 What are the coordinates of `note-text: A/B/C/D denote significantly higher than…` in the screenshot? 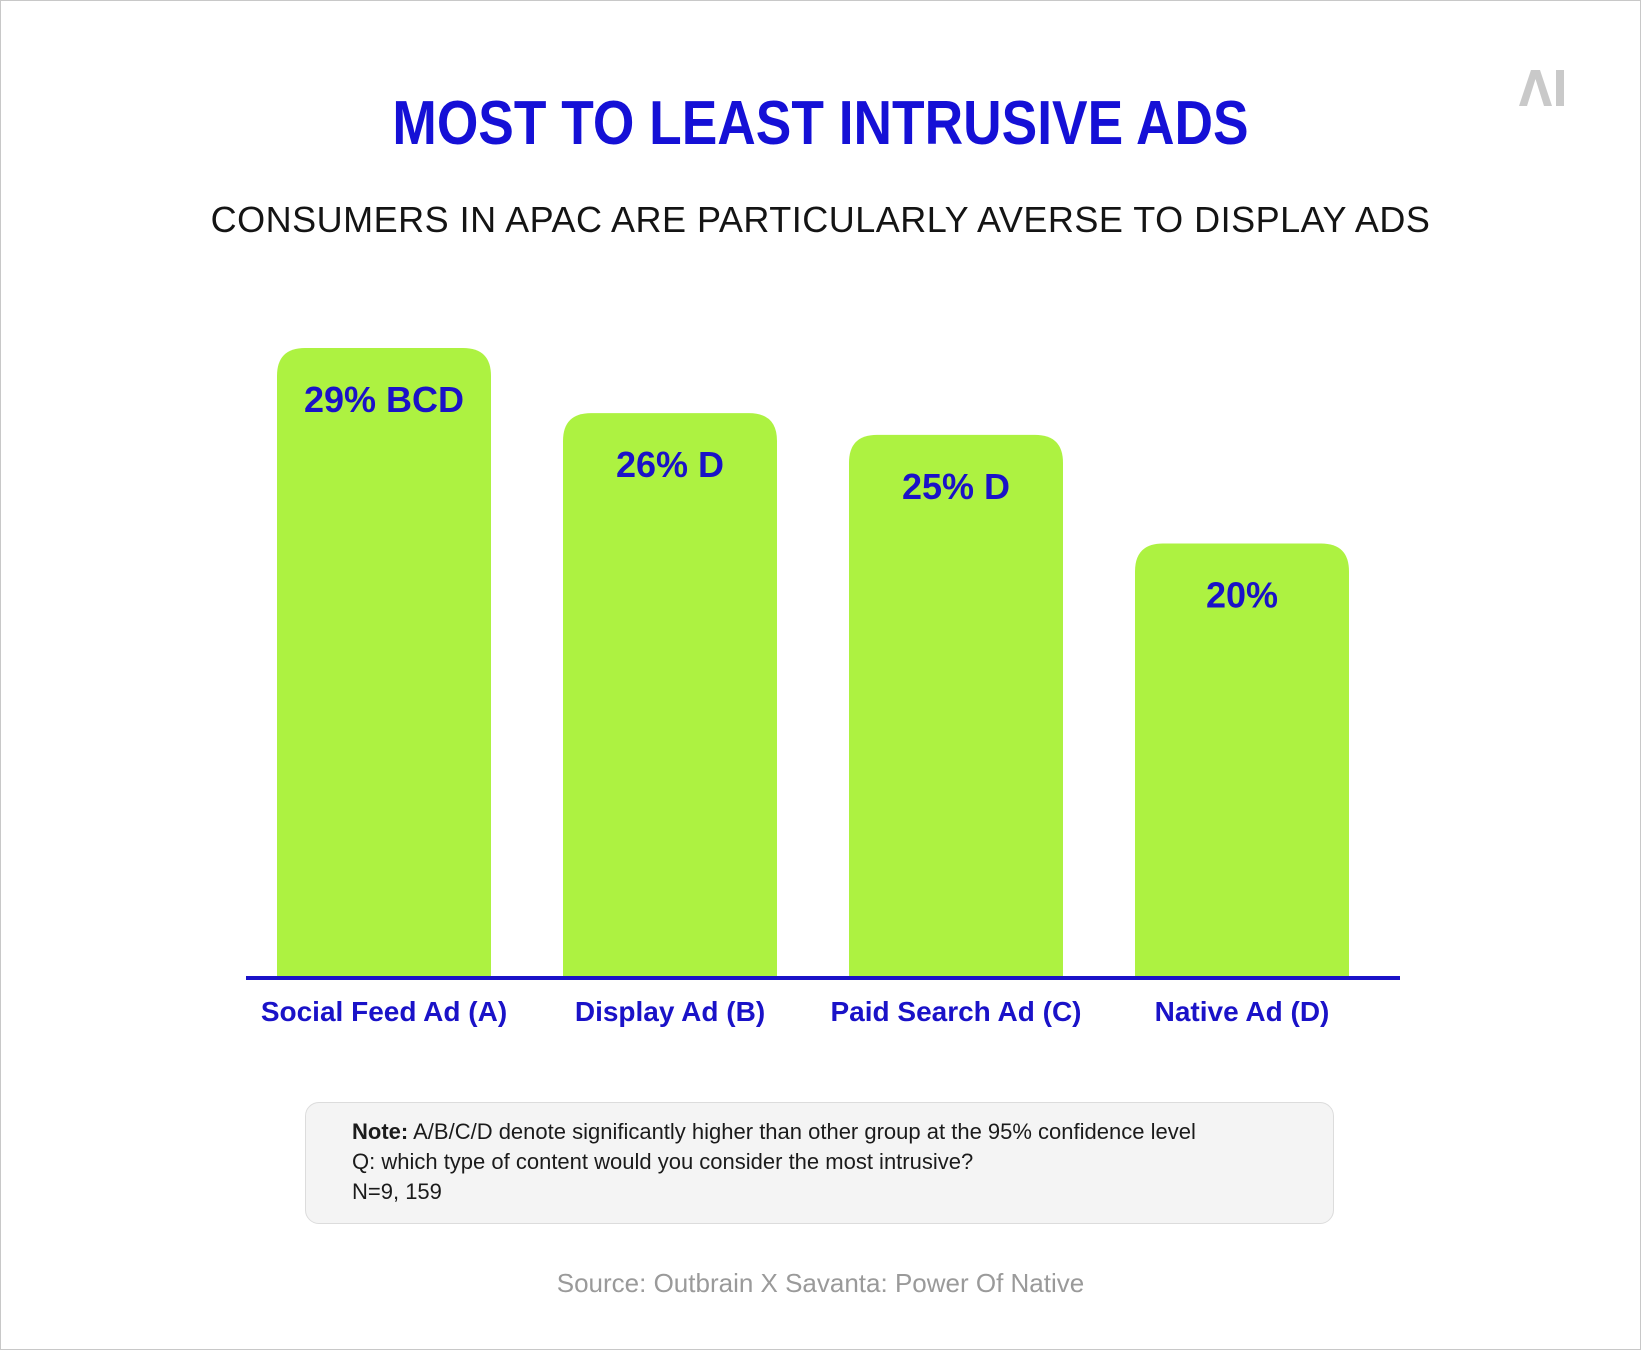 It's located at (802, 1131).